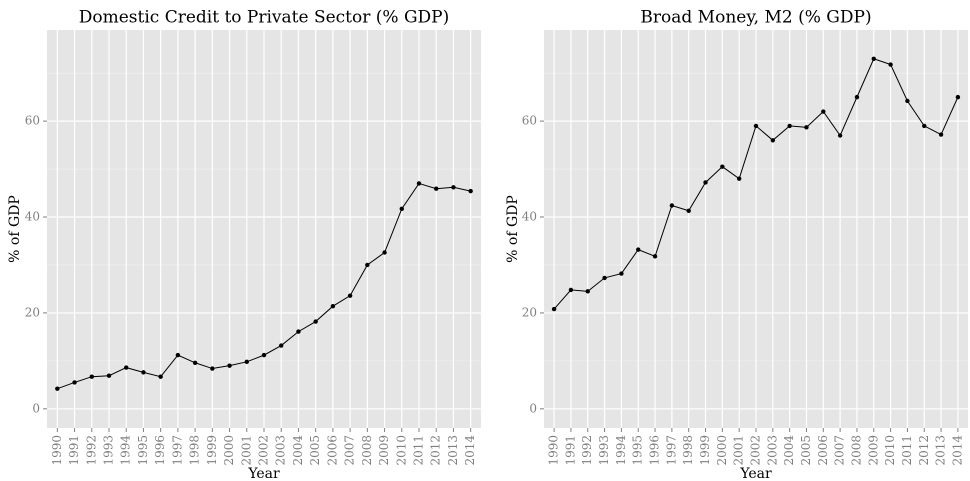 The height and width of the screenshot is (481, 970). I want to click on x-tick-label: 2001, so click(246, 450).